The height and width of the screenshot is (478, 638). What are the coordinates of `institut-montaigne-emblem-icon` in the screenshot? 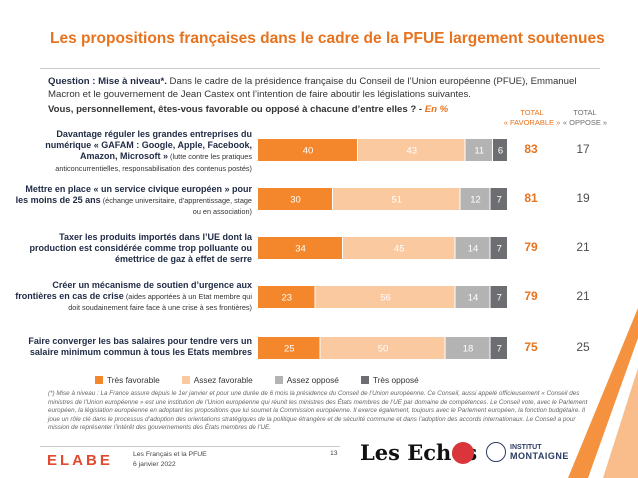 It's located at (496, 452).